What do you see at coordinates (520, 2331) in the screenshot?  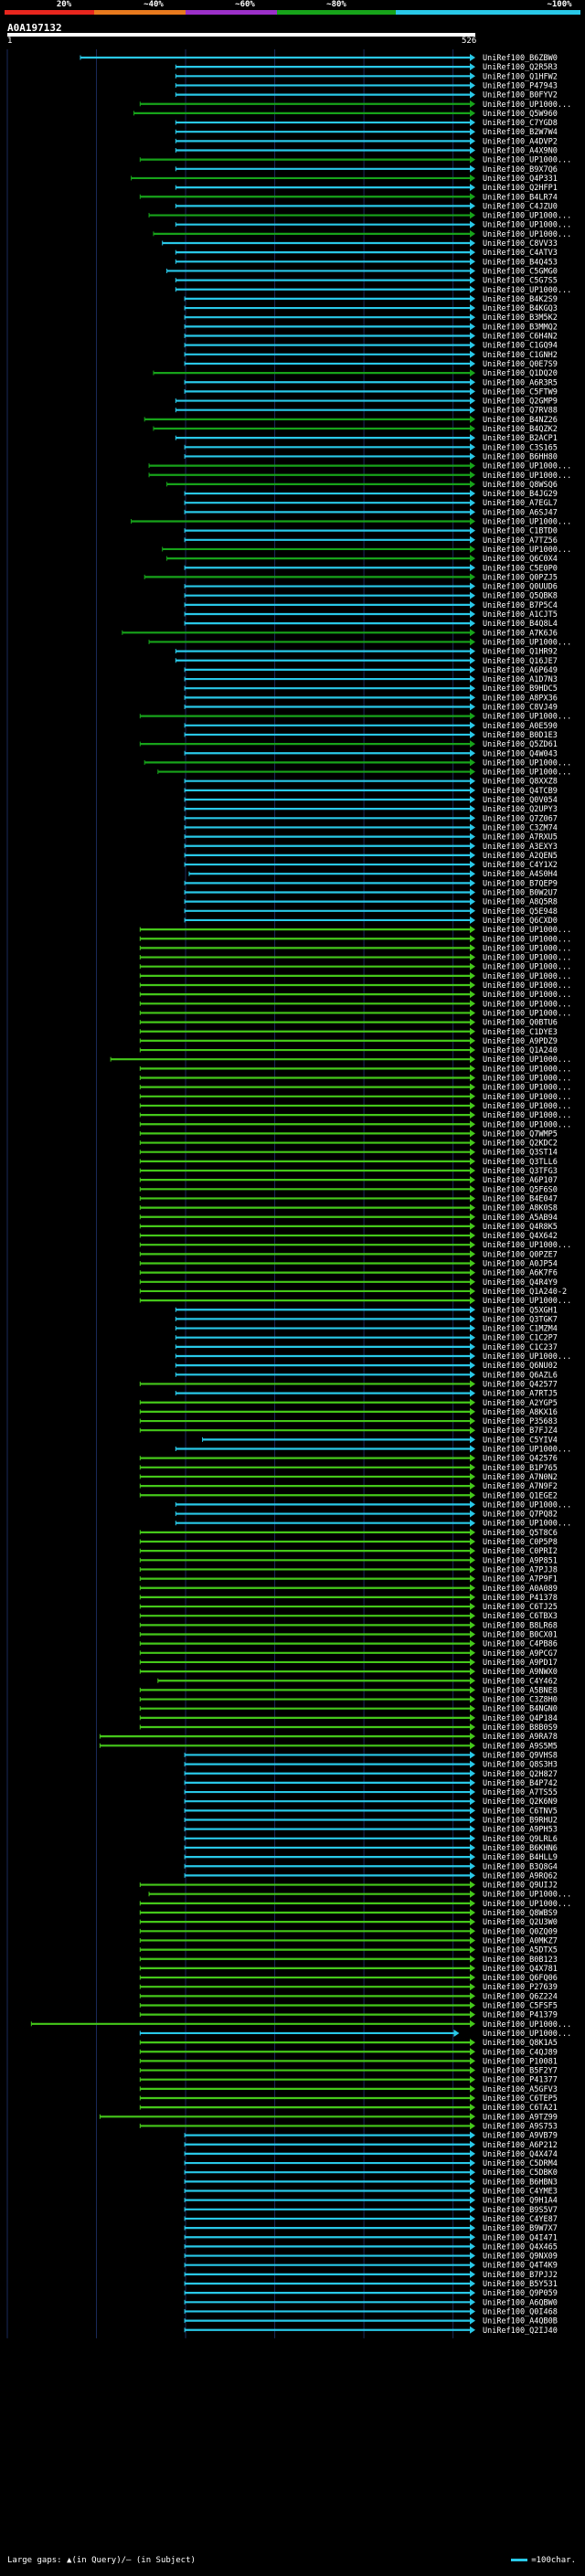 I see `row-label: UniRef100_Q2IJ40` at bounding box center [520, 2331].